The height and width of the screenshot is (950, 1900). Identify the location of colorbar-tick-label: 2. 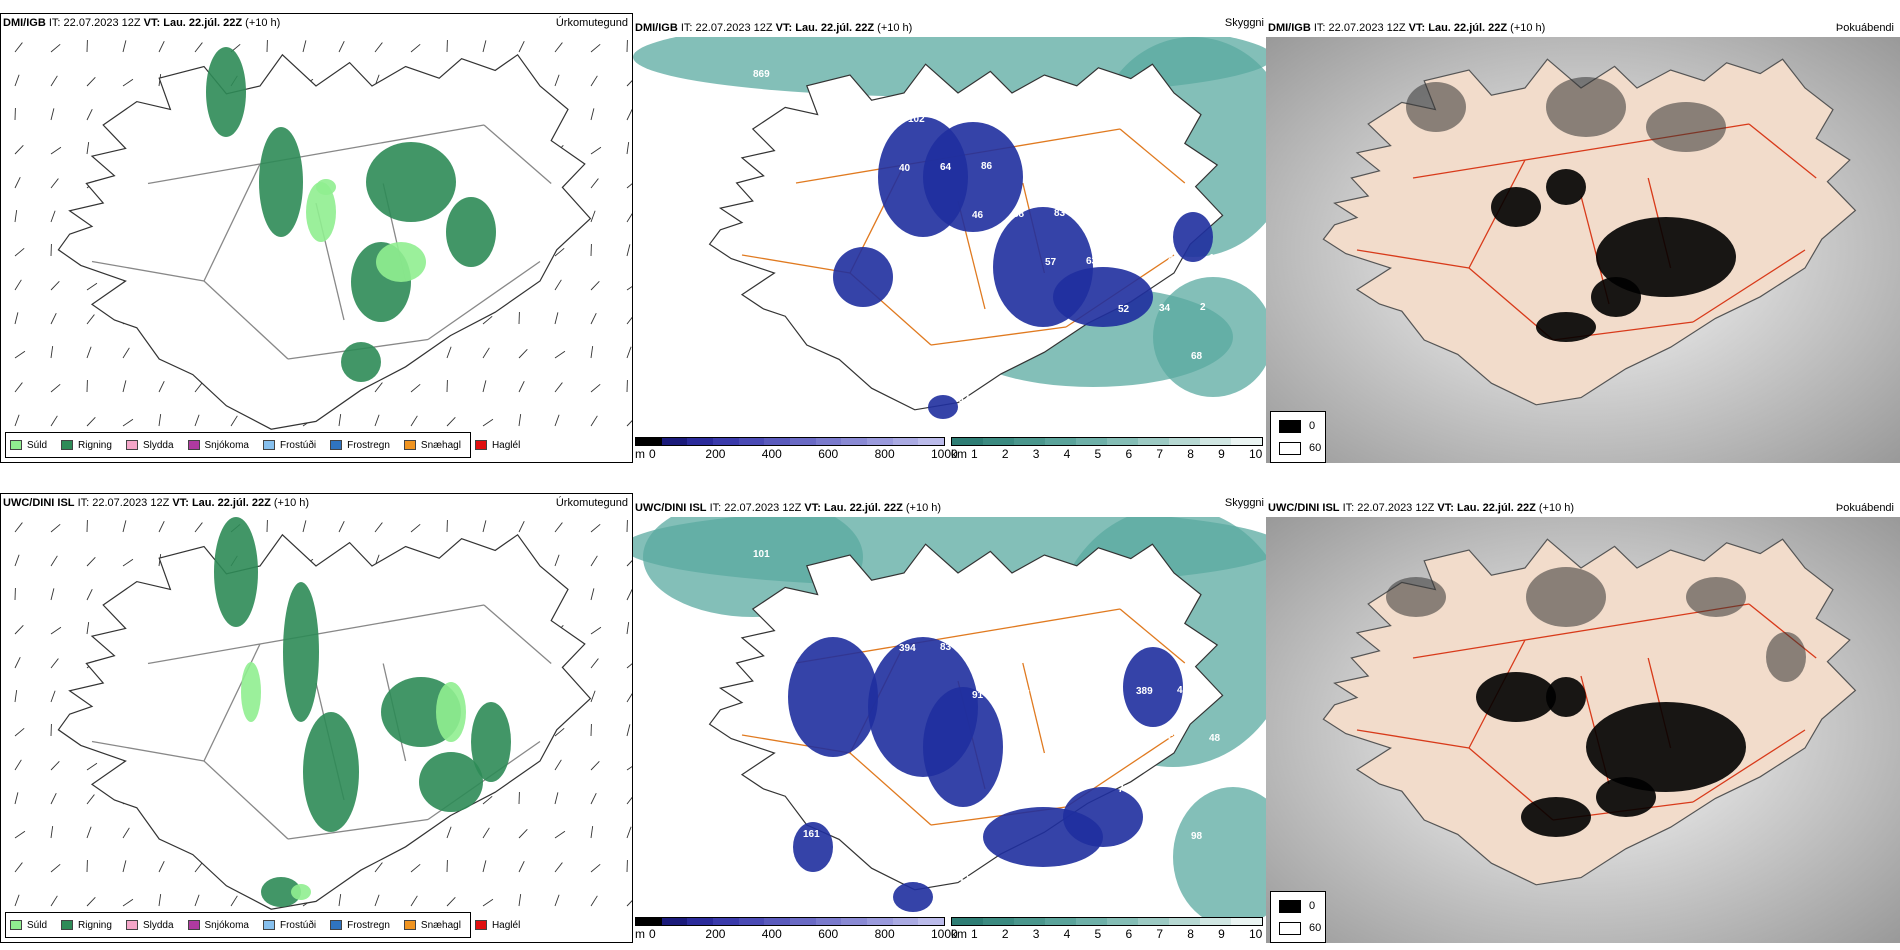
(1005, 454).